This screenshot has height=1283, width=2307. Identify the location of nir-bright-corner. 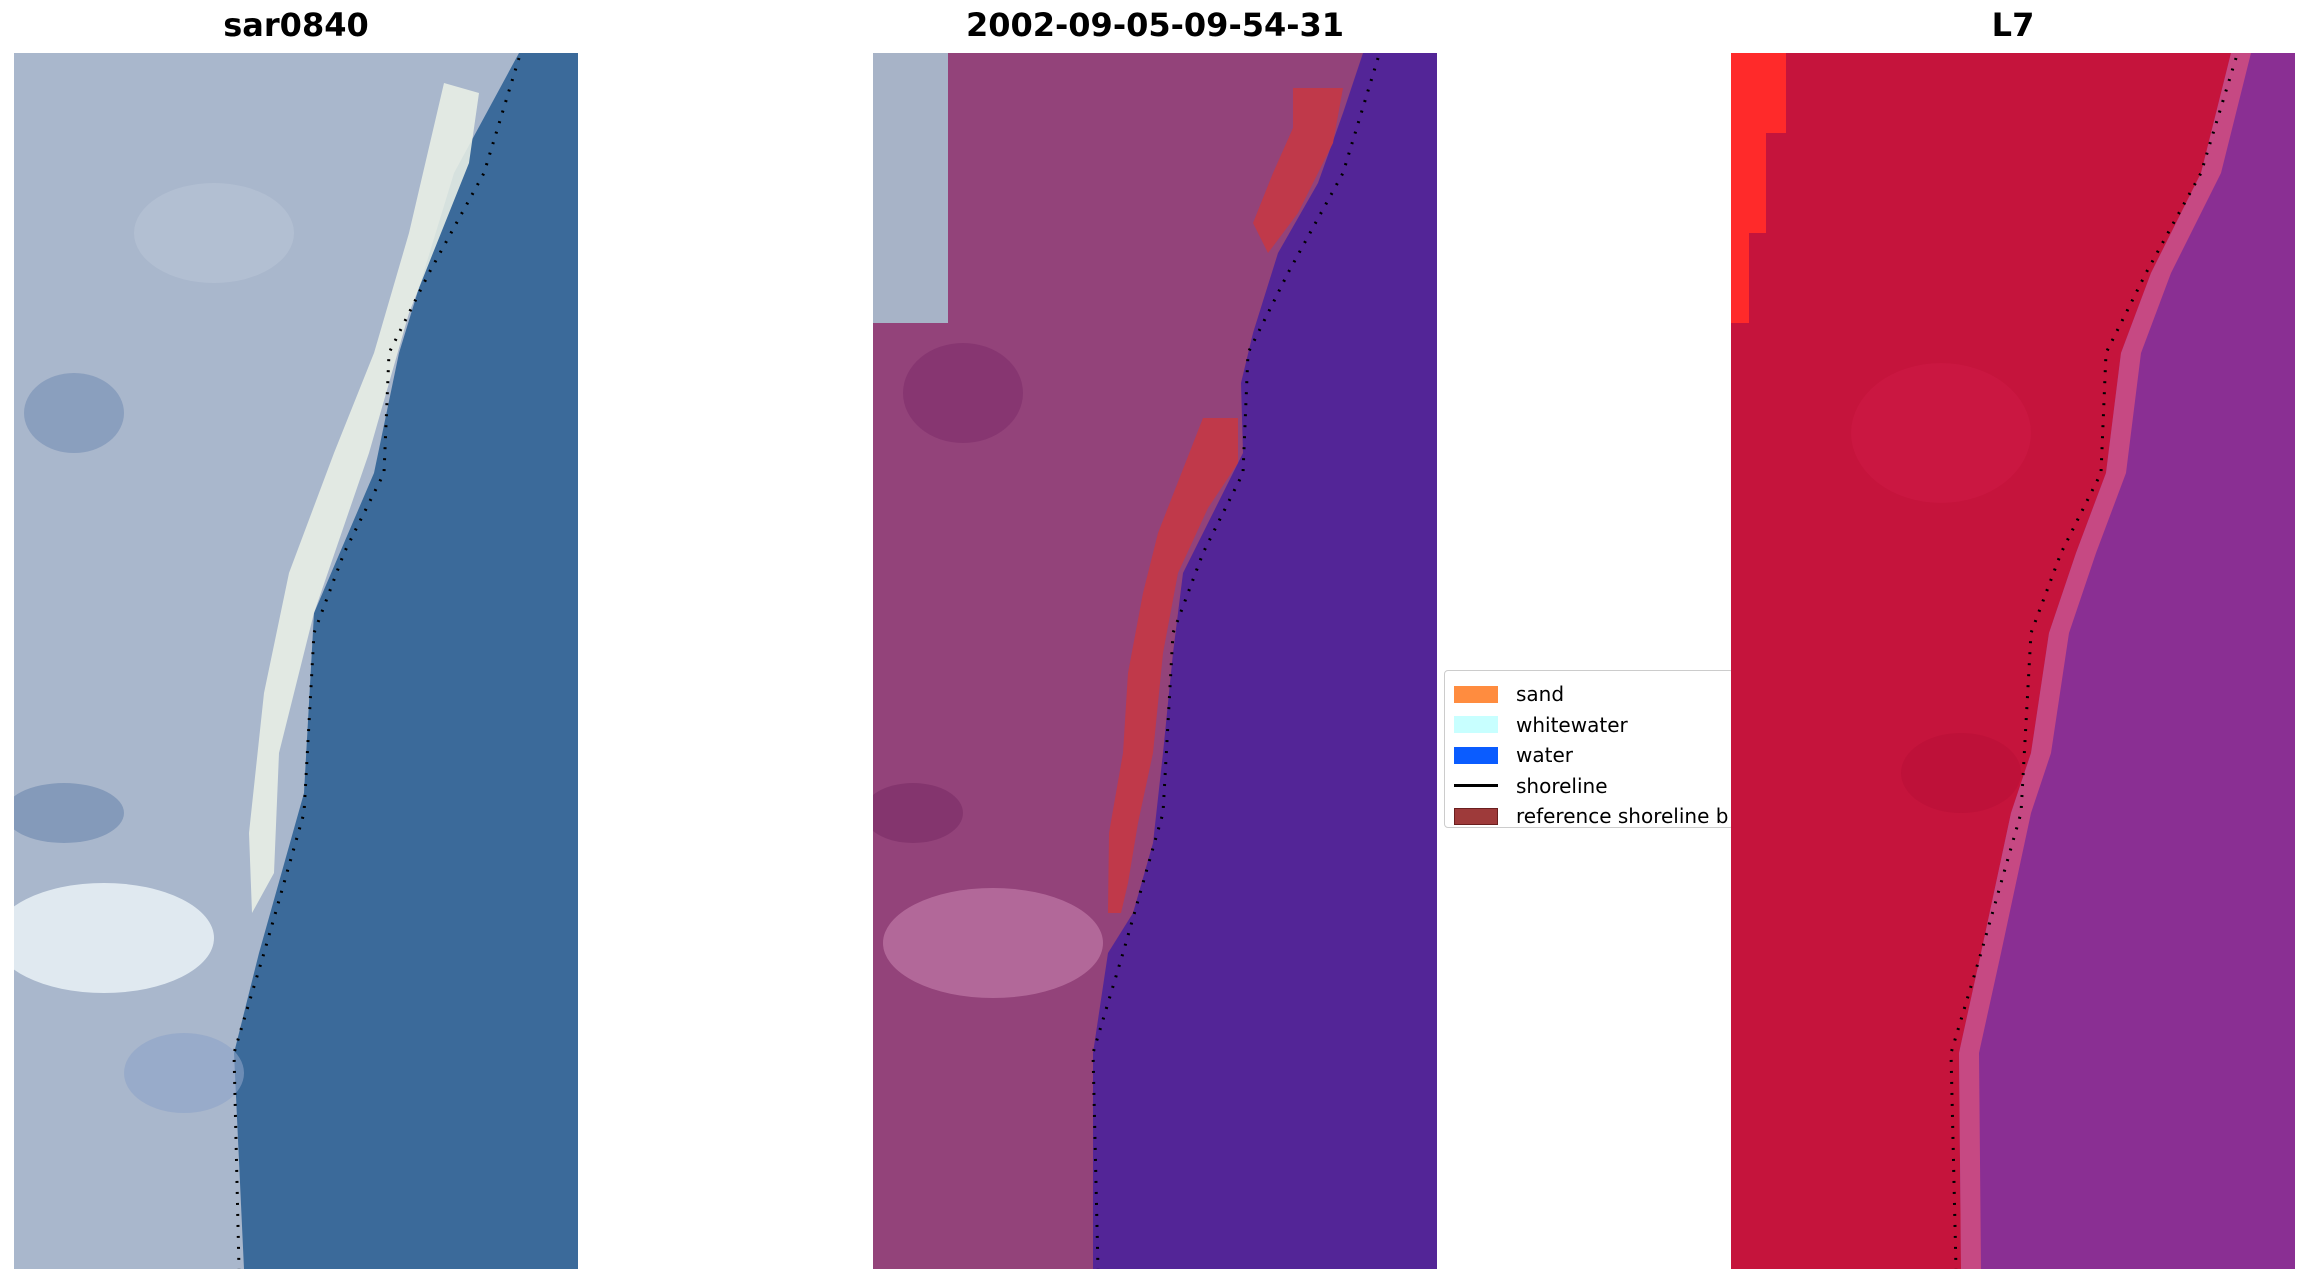
(1758, 188).